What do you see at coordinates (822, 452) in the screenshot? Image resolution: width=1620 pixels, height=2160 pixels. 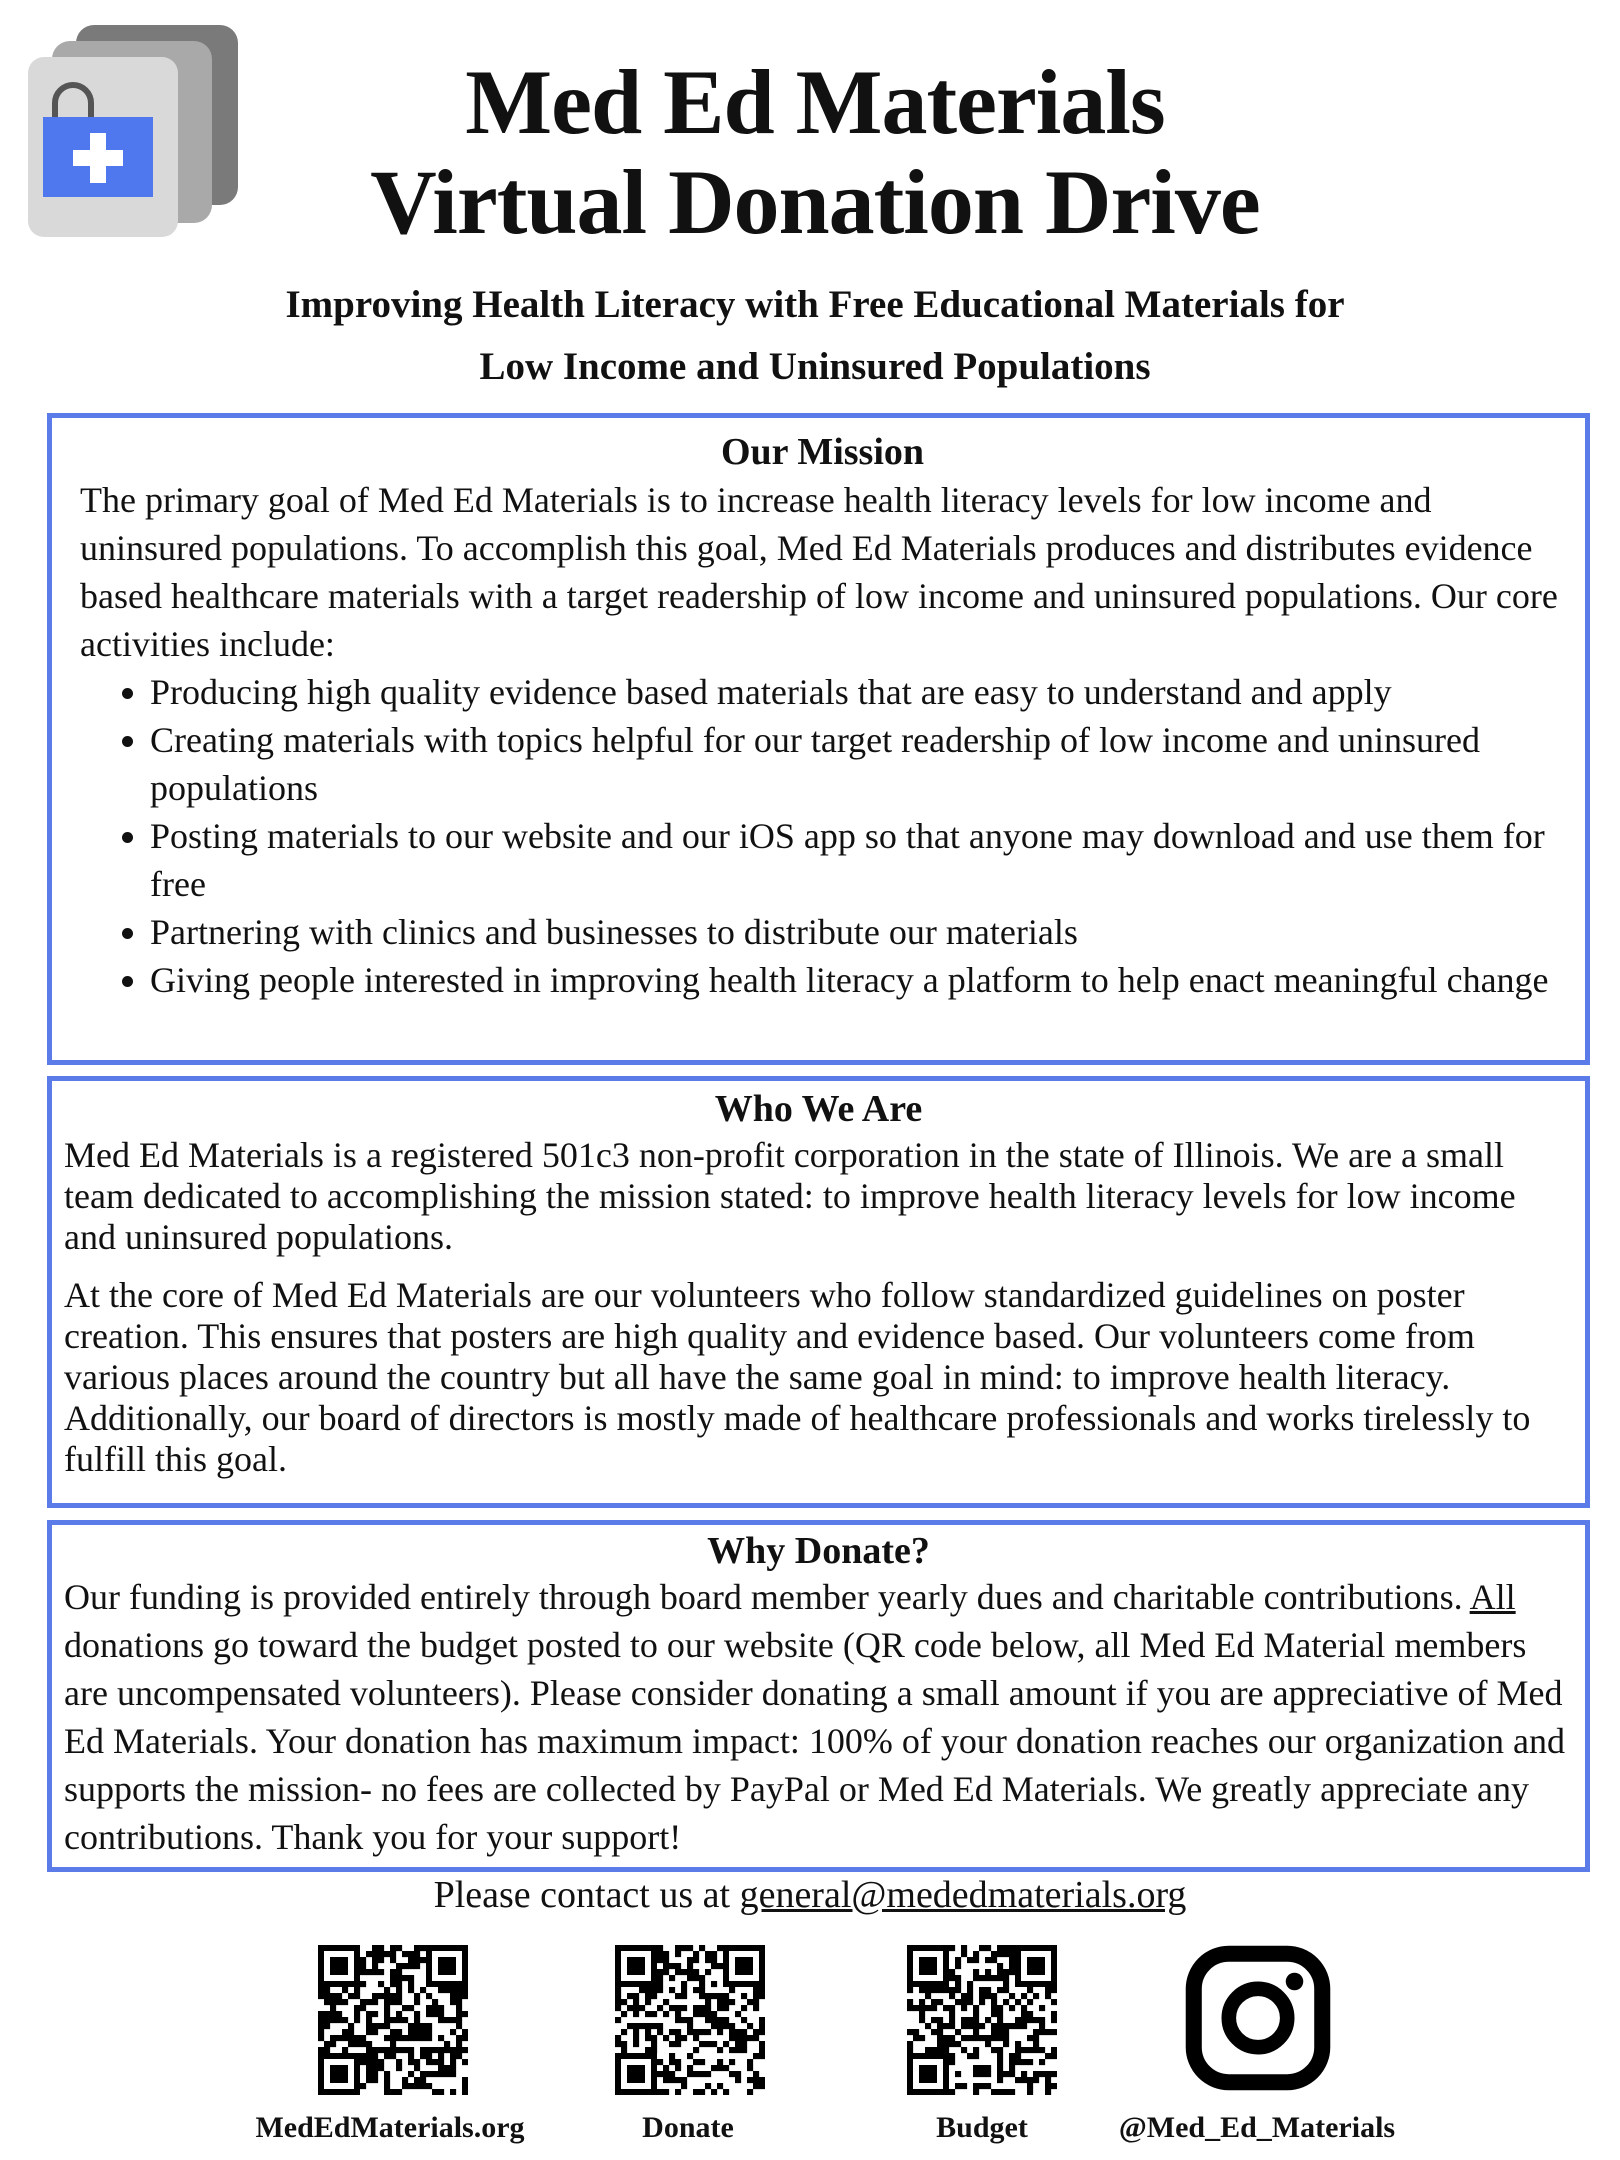 I see `mission-heading: Our Mission` at bounding box center [822, 452].